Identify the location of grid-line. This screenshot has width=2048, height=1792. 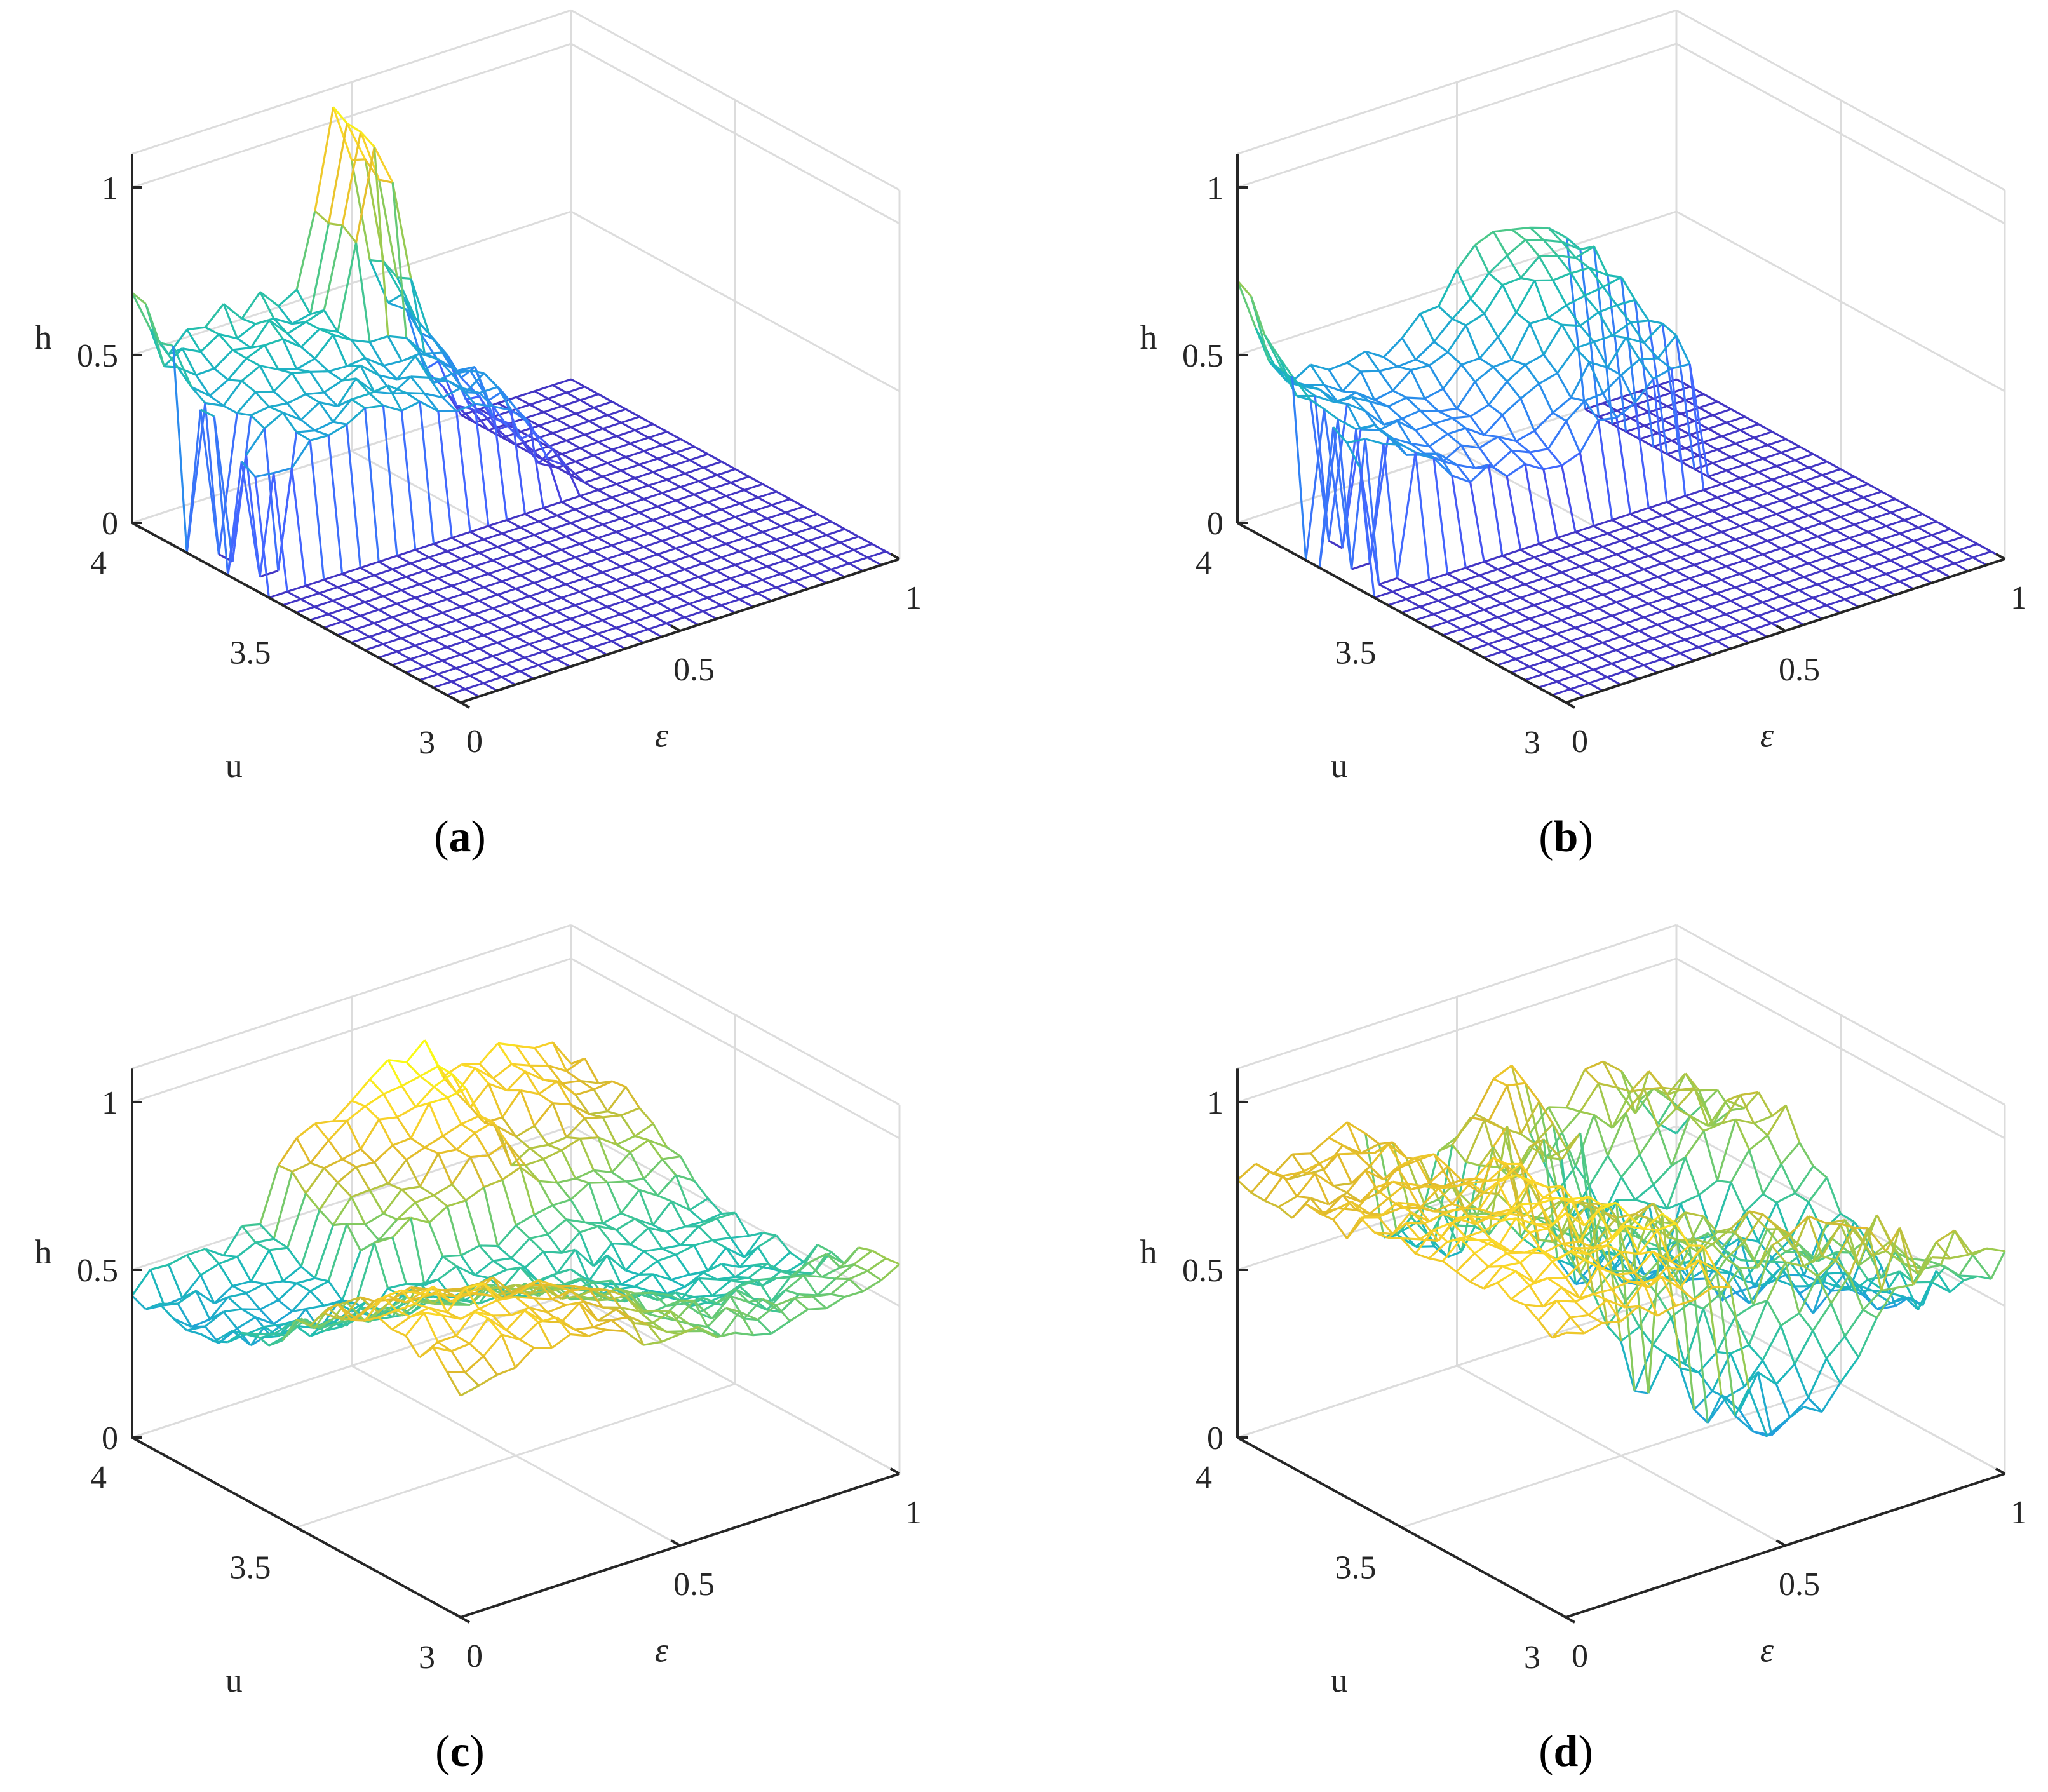
(735, 1048).